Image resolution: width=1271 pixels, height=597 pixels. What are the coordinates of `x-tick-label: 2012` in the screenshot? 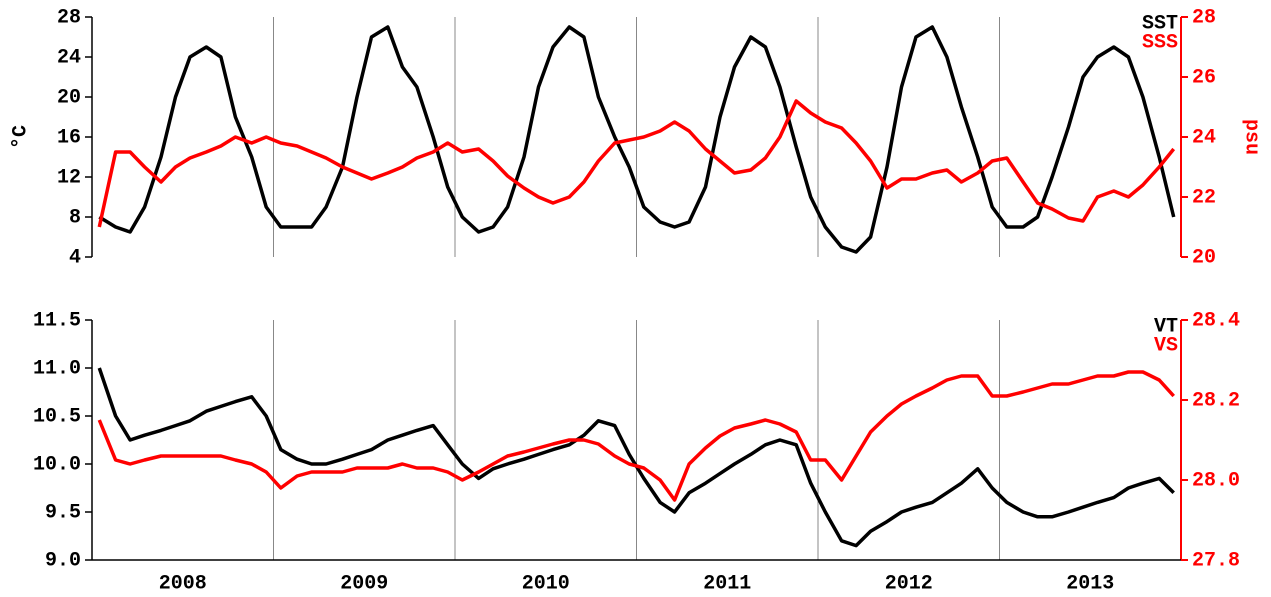 It's located at (909, 583).